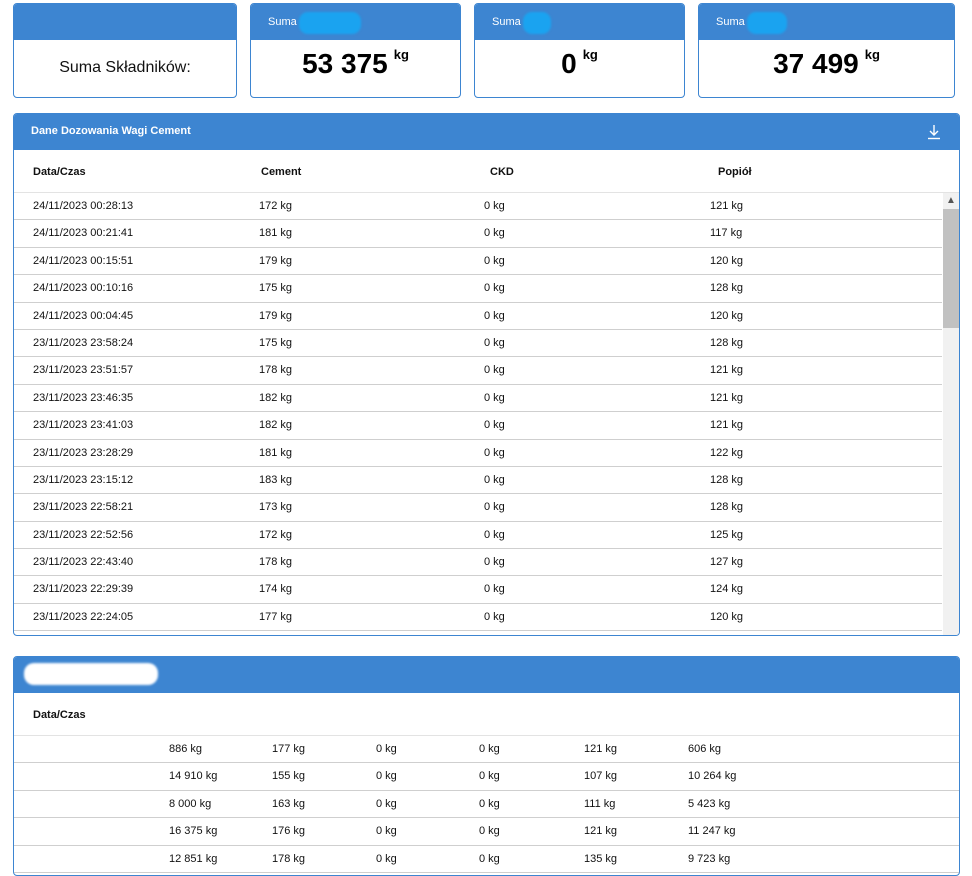 Image resolution: width=972 pixels, height=876 pixels. Describe the element at coordinates (478, 234) in the screenshot. I see `table-row: 24/11/2023 00:21:41 181 kg 0 kg 117 kg` at that location.